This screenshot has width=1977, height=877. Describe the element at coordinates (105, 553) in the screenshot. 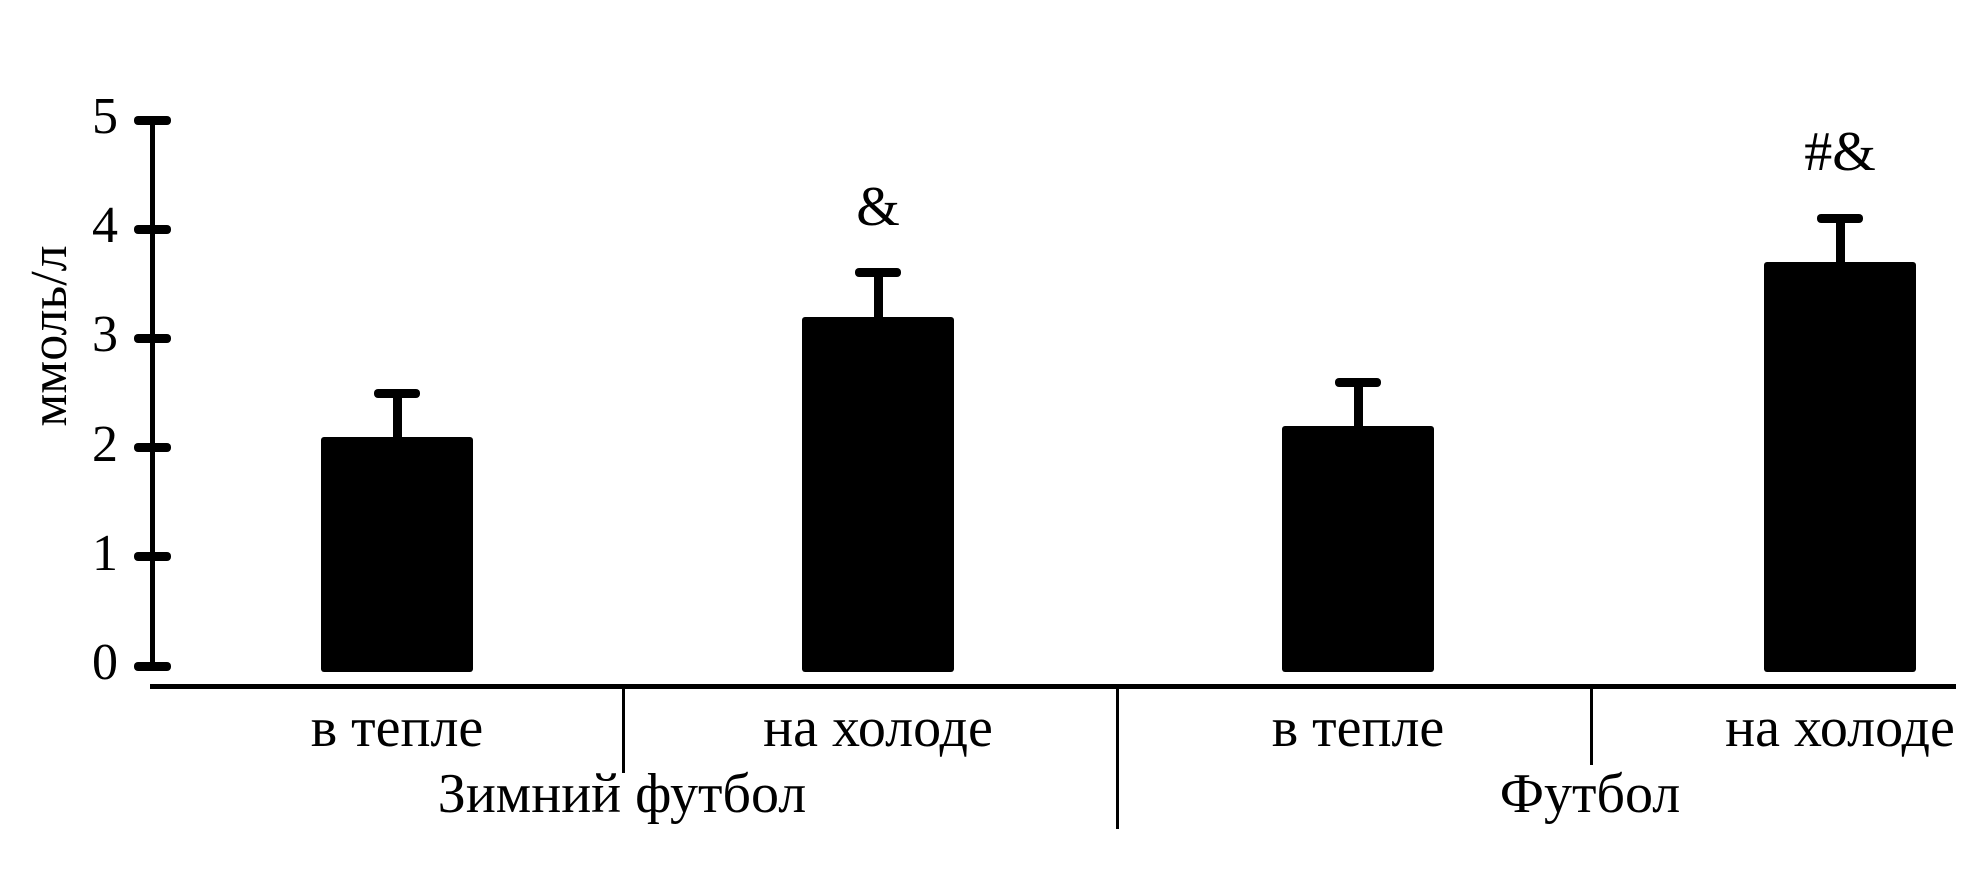

I see `y-axis-tick-label: 1` at that location.